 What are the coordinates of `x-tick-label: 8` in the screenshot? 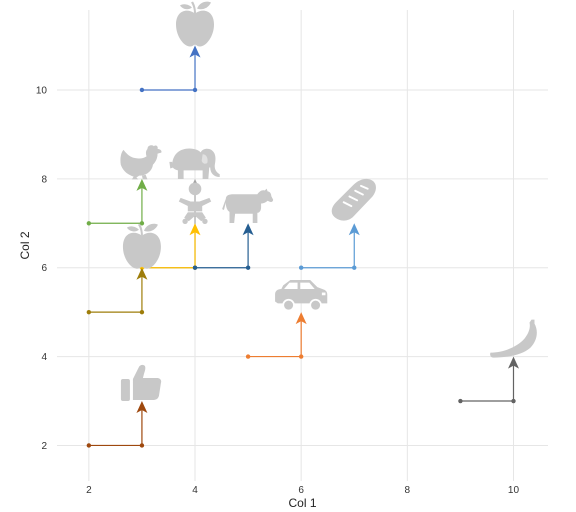 It's located at (408, 490).